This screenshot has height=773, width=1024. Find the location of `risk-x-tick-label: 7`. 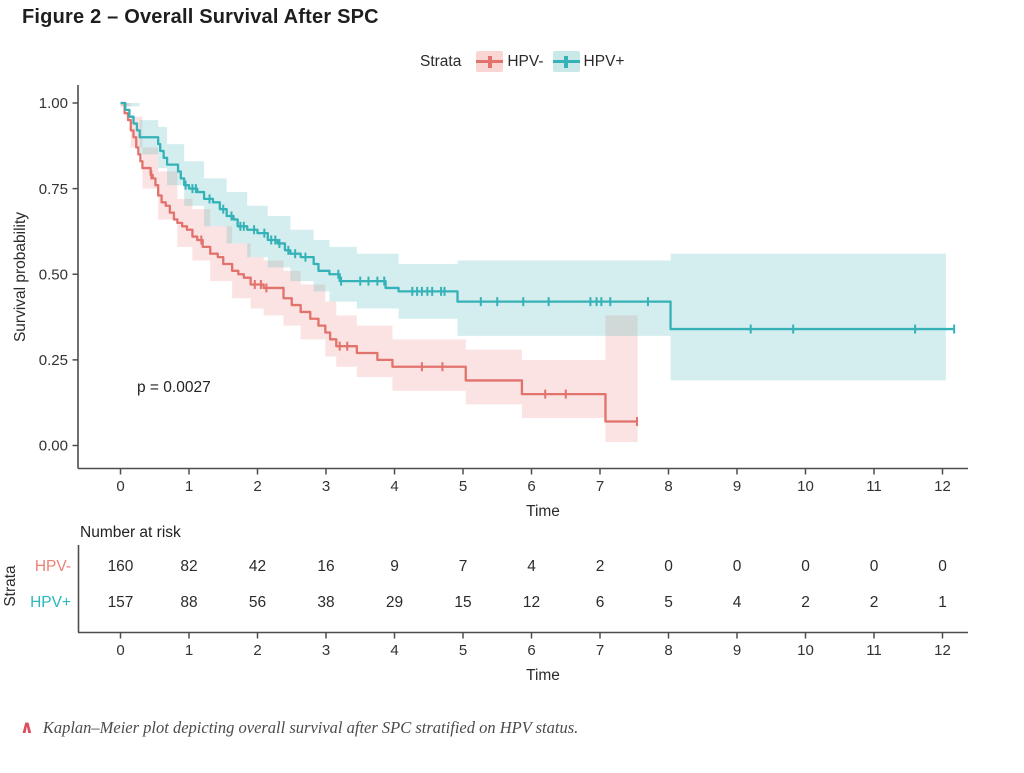

risk-x-tick-label: 7 is located at coordinates (600, 650).